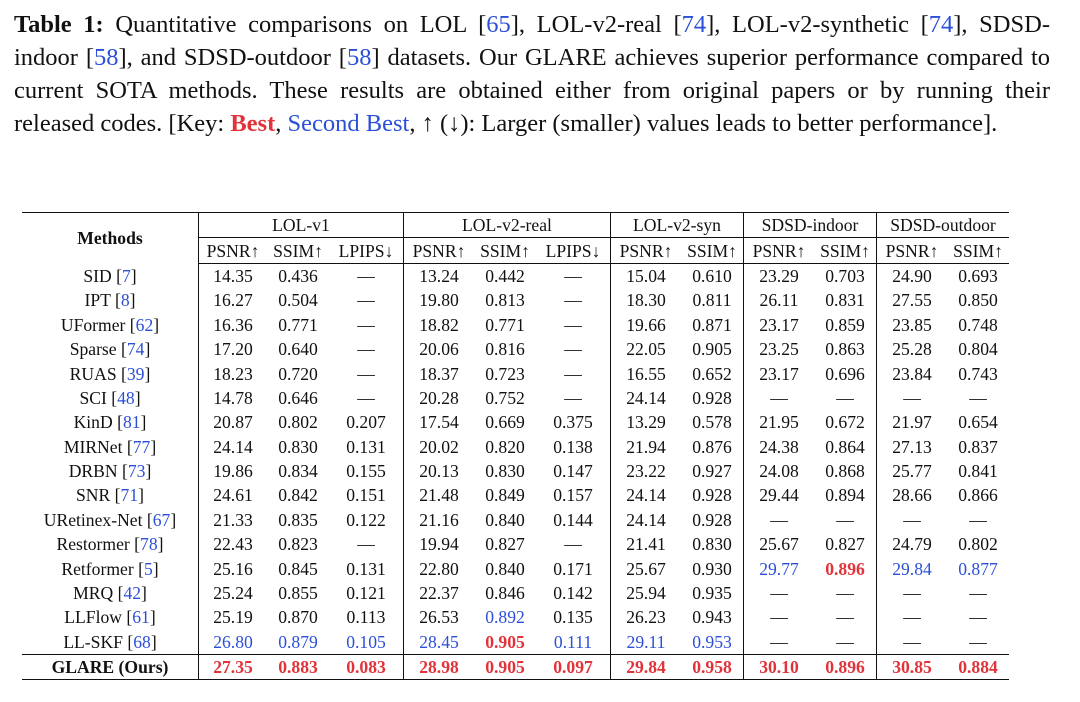 The width and height of the screenshot is (1080, 702). What do you see at coordinates (298, 667) in the screenshot?
I see `table-cell: 0.883` at bounding box center [298, 667].